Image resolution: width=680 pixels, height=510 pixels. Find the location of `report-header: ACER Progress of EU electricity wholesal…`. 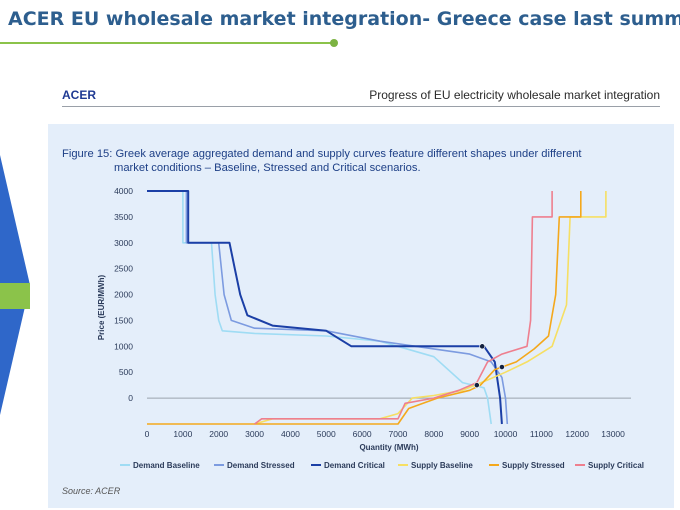

report-header: ACER Progress of EU electricity wholesal… is located at coordinates (361, 96).